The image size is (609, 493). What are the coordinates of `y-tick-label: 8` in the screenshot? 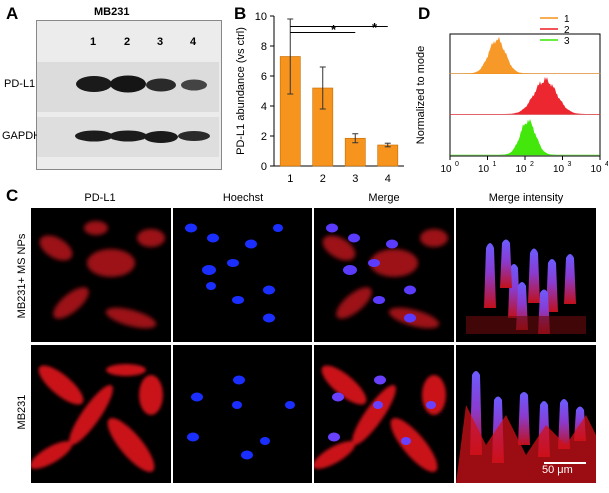 It's located at (264, 47).